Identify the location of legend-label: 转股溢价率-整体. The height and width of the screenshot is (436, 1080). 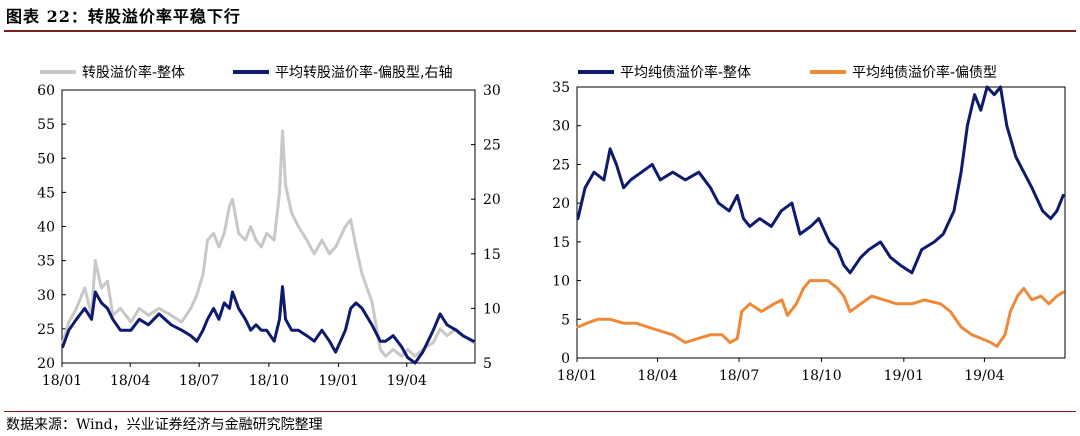
(133, 72).